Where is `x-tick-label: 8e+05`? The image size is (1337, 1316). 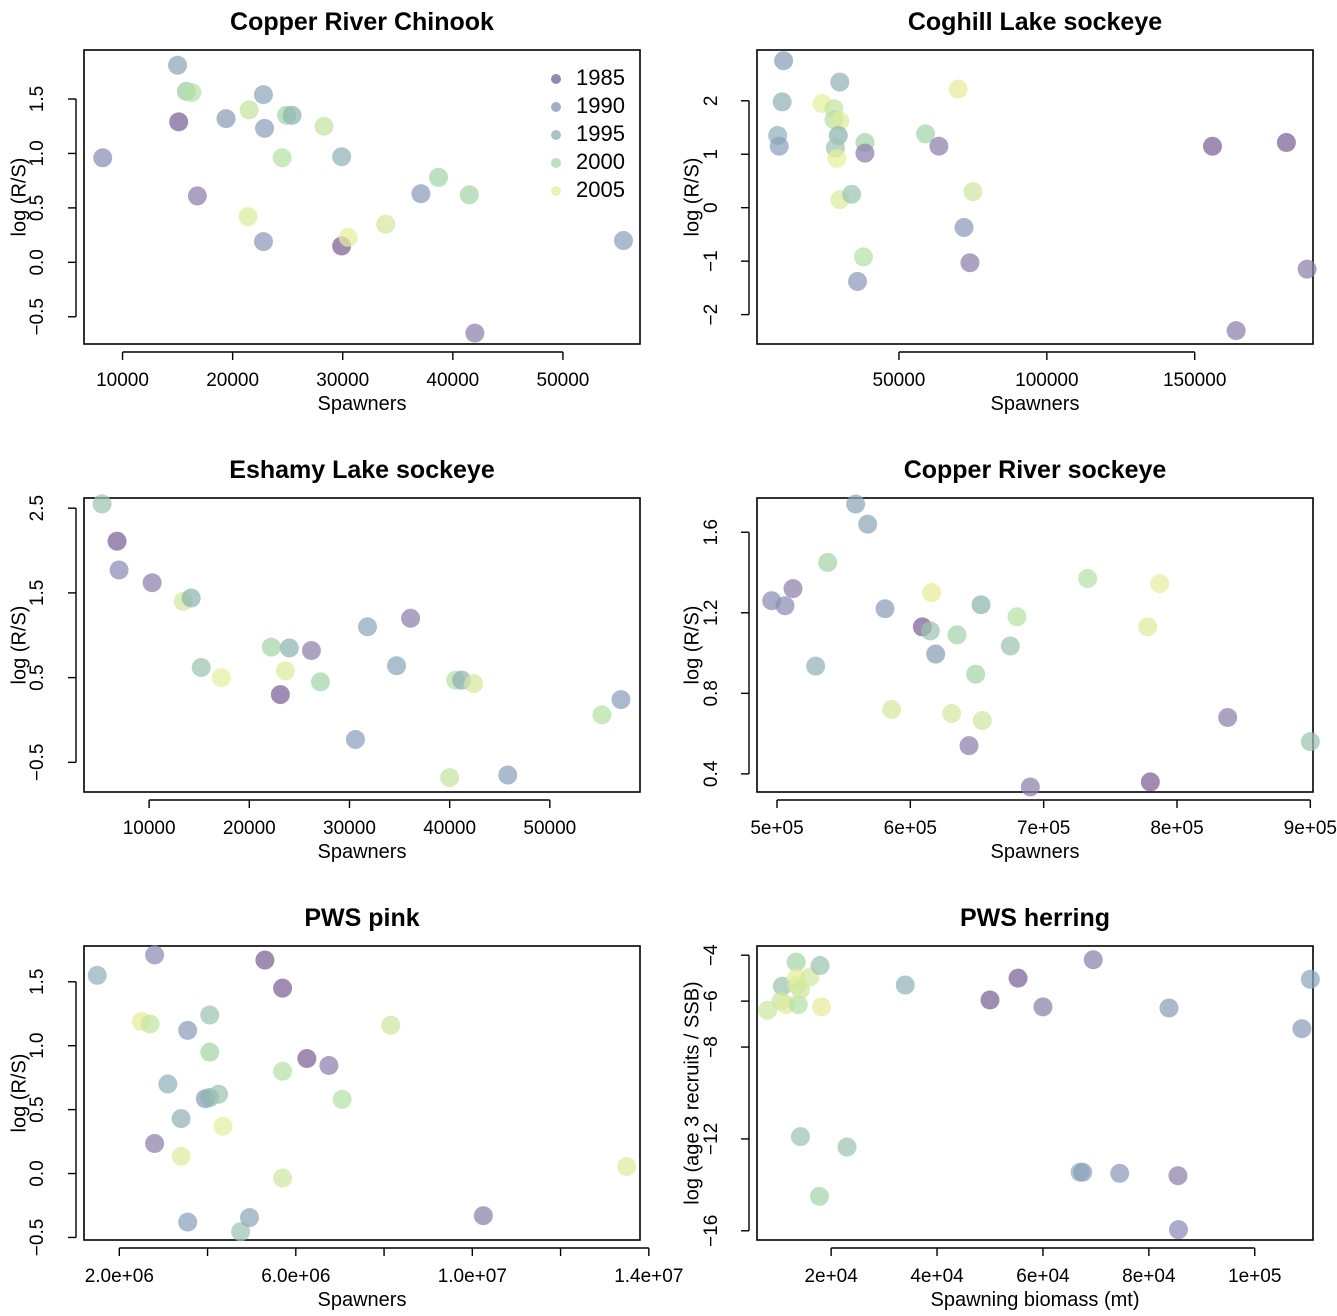
x-tick-label: 8e+05 is located at coordinates (1176, 828).